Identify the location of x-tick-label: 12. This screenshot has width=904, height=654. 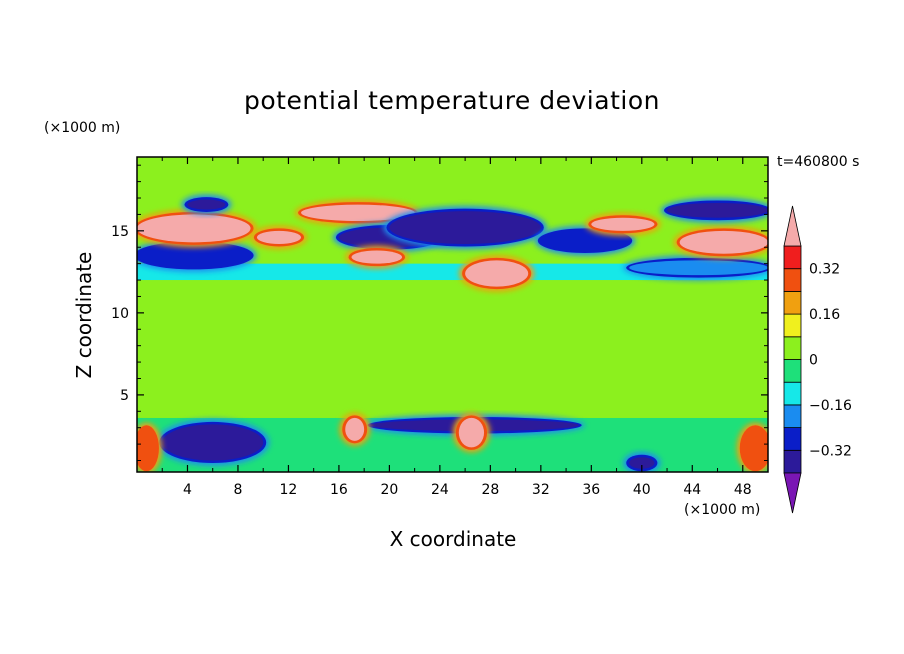
(289, 490).